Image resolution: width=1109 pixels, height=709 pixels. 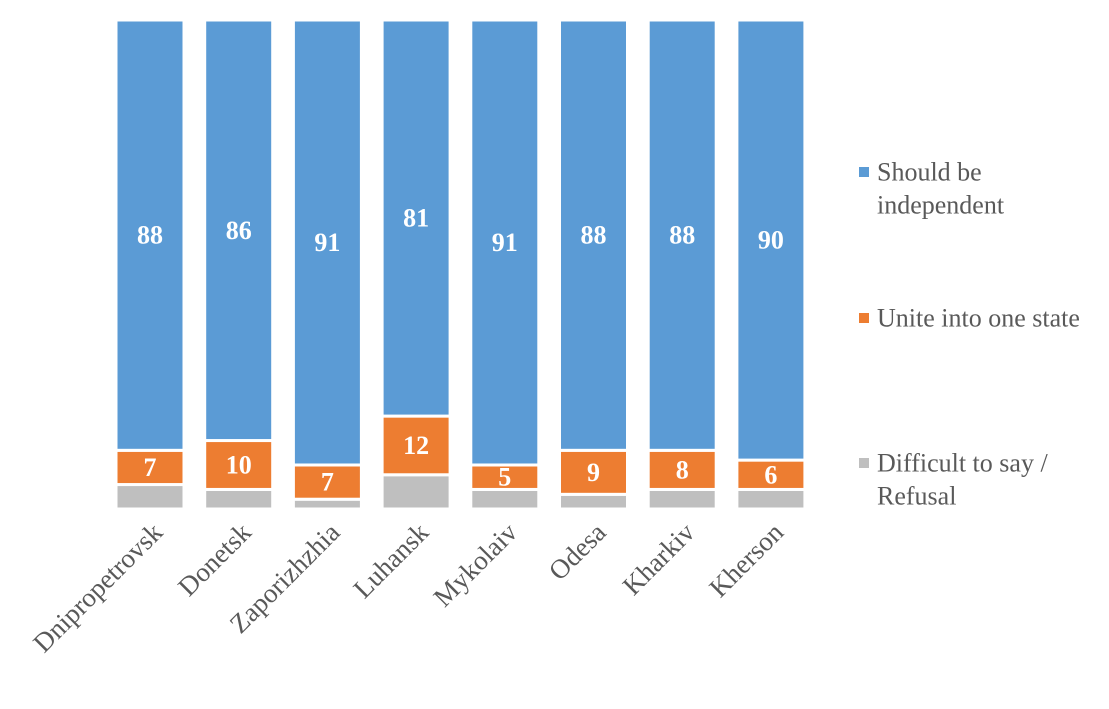 I want to click on legend-item: Unite into one state, so click(x=969, y=318).